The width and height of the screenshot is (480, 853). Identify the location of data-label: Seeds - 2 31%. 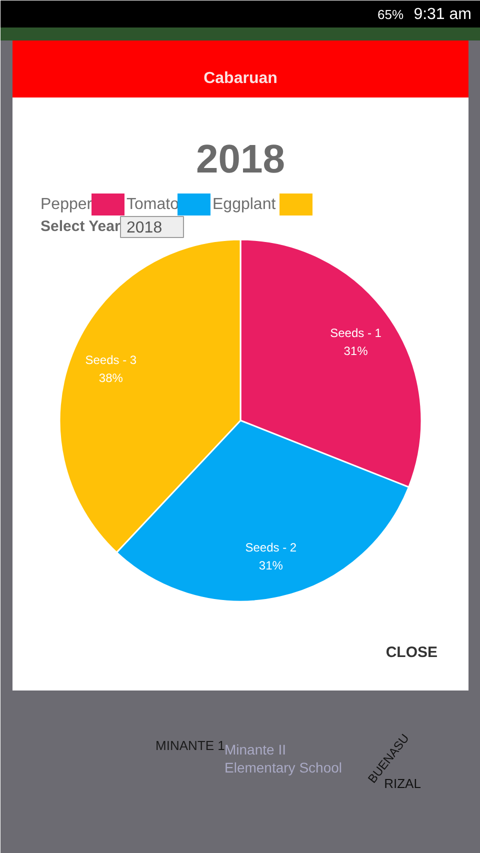
(271, 556).